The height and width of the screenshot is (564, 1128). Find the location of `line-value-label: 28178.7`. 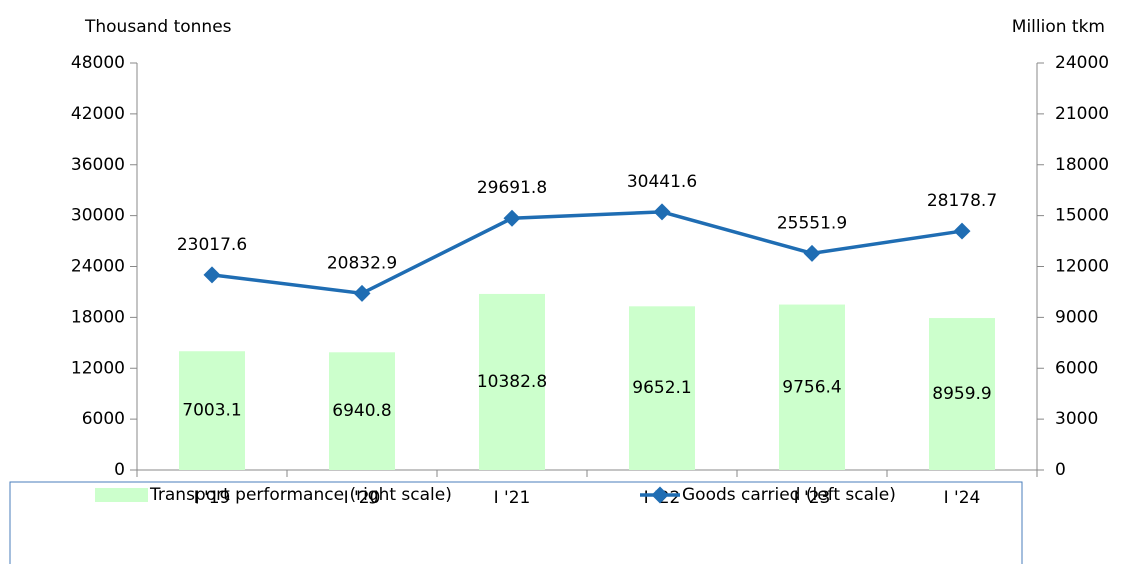

line-value-label: 28178.7 is located at coordinates (962, 201).